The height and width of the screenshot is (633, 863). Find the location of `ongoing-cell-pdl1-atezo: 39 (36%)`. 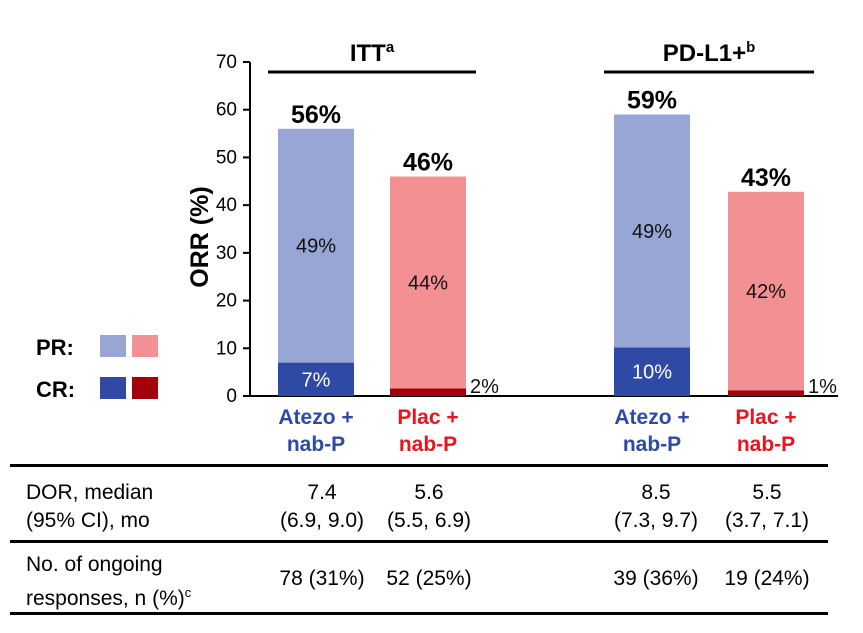

ongoing-cell-pdl1-atezo: 39 (36%) is located at coordinates (656, 578).